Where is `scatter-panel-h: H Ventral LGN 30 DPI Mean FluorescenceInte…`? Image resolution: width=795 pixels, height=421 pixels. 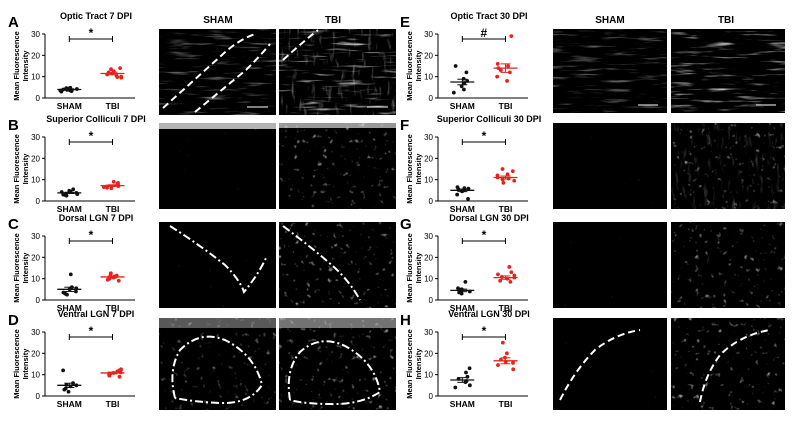 scatter-panel-h: H Ventral LGN 30 DPI Mean FluorescenceInte… is located at coordinates (465, 359).